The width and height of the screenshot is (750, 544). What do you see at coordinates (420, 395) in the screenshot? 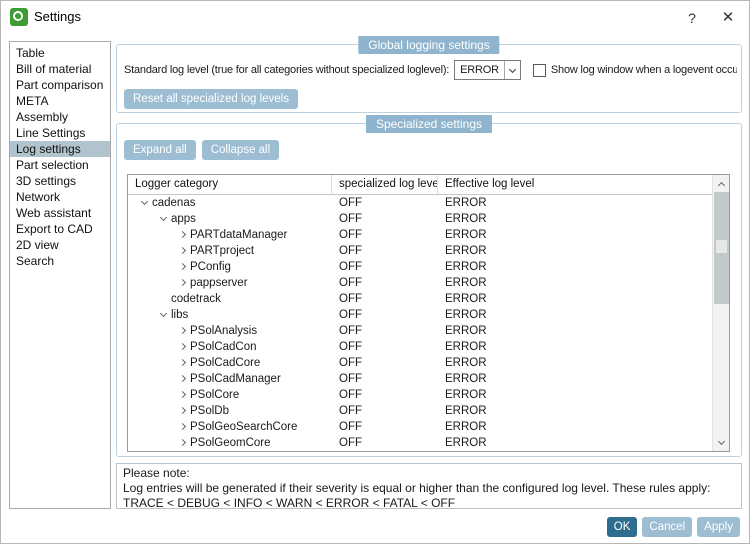
I see `table-row: PSolCore OFF ERROR` at bounding box center [420, 395].